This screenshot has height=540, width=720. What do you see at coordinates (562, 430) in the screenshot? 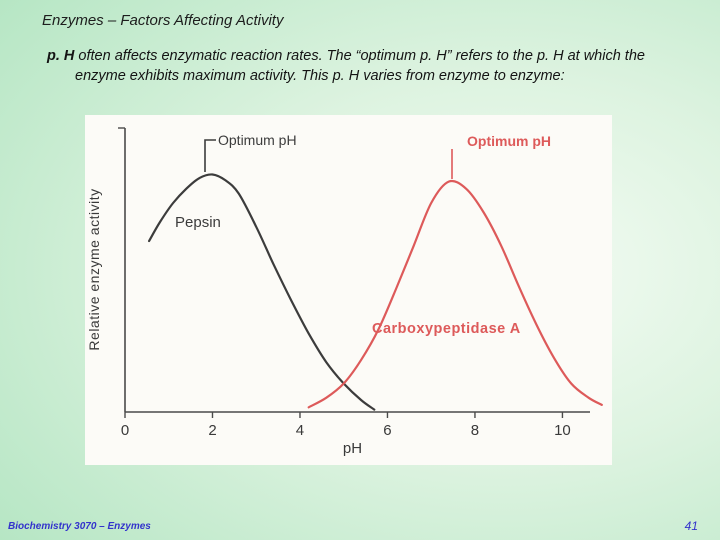
I see `x-tick-label: 10` at bounding box center [562, 430].